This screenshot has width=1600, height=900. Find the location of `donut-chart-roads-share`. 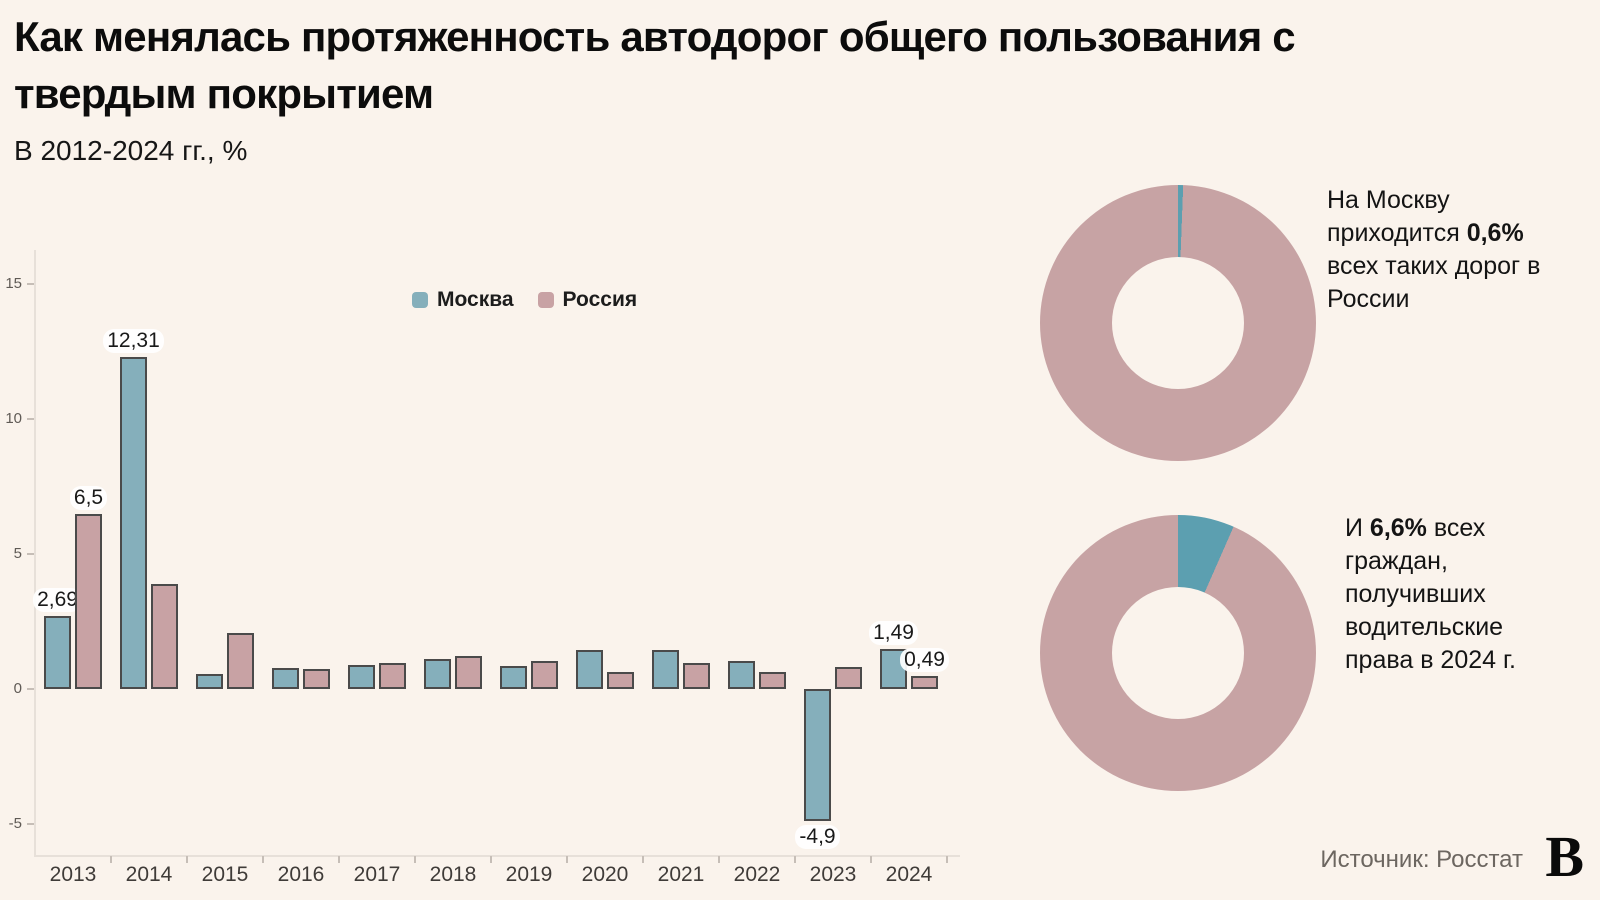

donut-chart-roads-share is located at coordinates (1178, 323).